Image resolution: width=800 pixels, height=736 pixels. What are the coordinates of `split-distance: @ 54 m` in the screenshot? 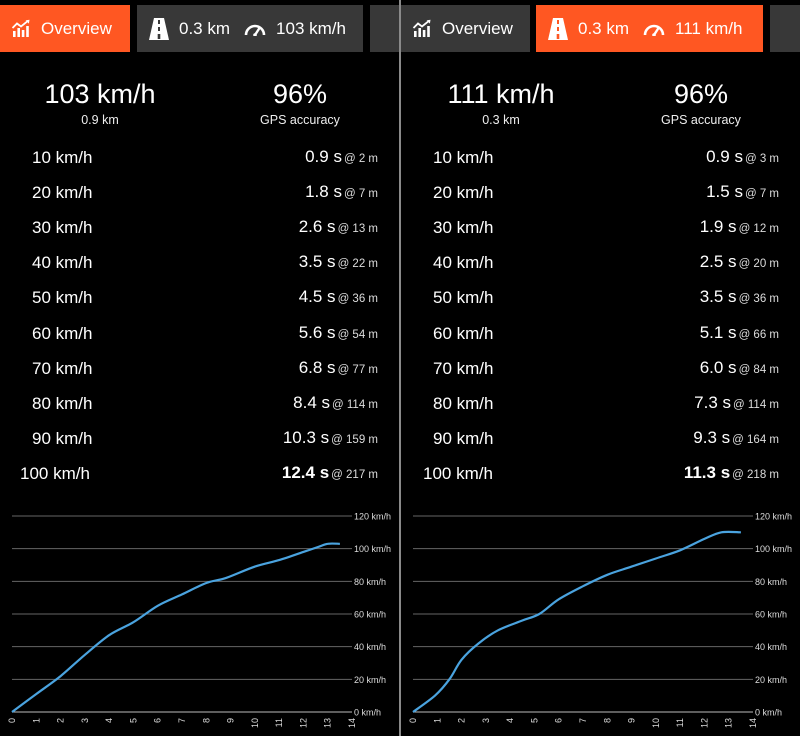 It's located at (357, 334).